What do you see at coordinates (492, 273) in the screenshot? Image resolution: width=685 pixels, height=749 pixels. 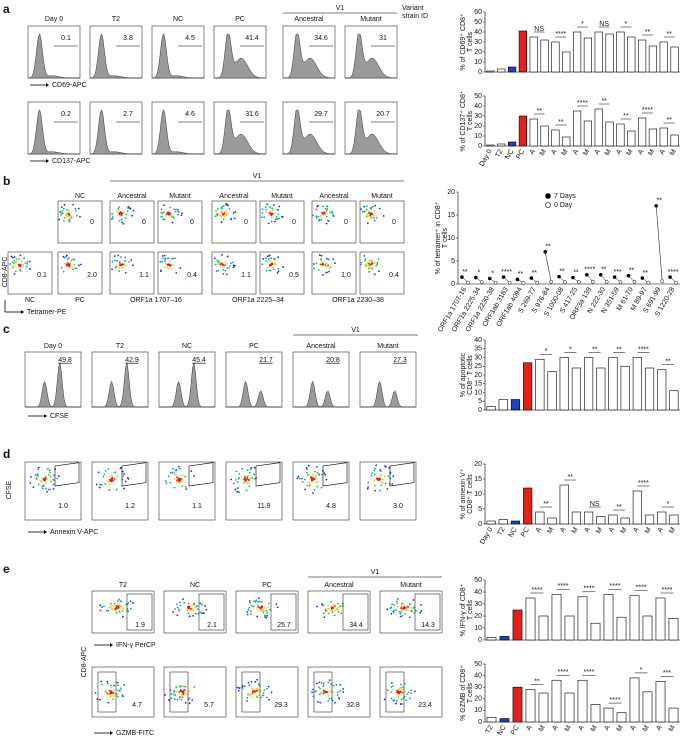 I see `significance: *` at bounding box center [492, 273].